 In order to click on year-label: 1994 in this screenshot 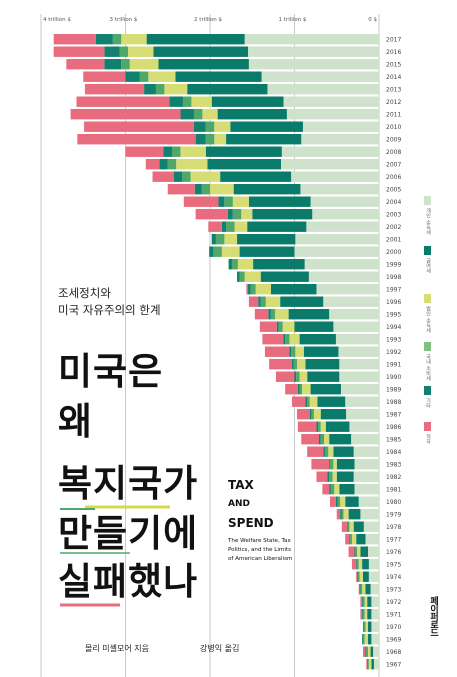, I will do `click(393, 327)`.